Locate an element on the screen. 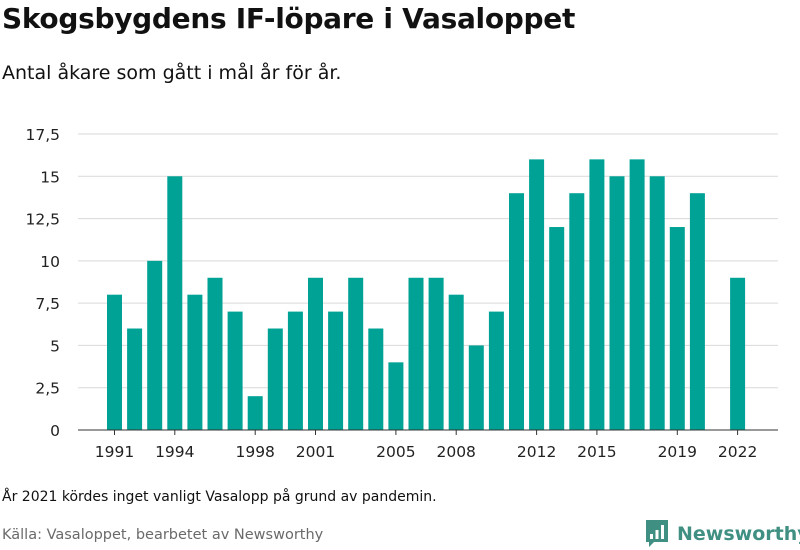 The height and width of the screenshot is (550, 800). x-tick-label: 2015 is located at coordinates (596, 452).